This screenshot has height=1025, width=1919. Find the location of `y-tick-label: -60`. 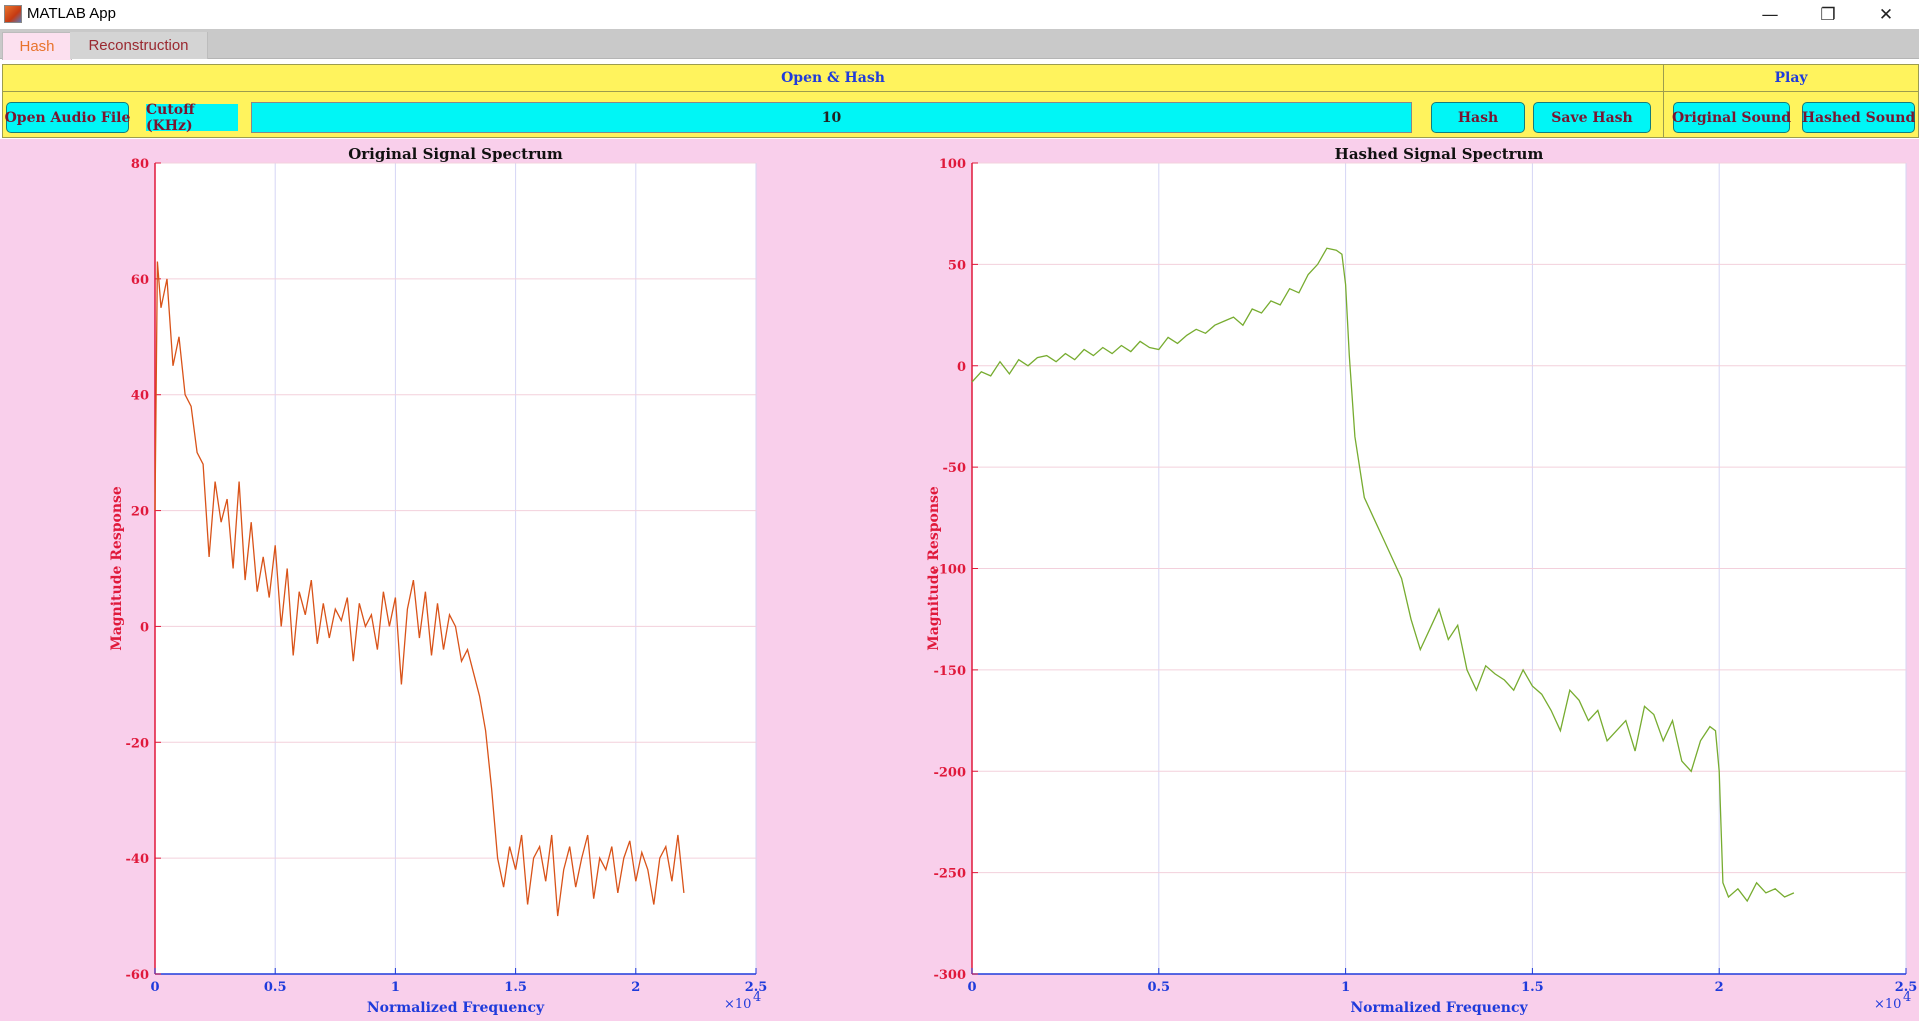

y-tick-label: -60 is located at coordinates (138, 975).